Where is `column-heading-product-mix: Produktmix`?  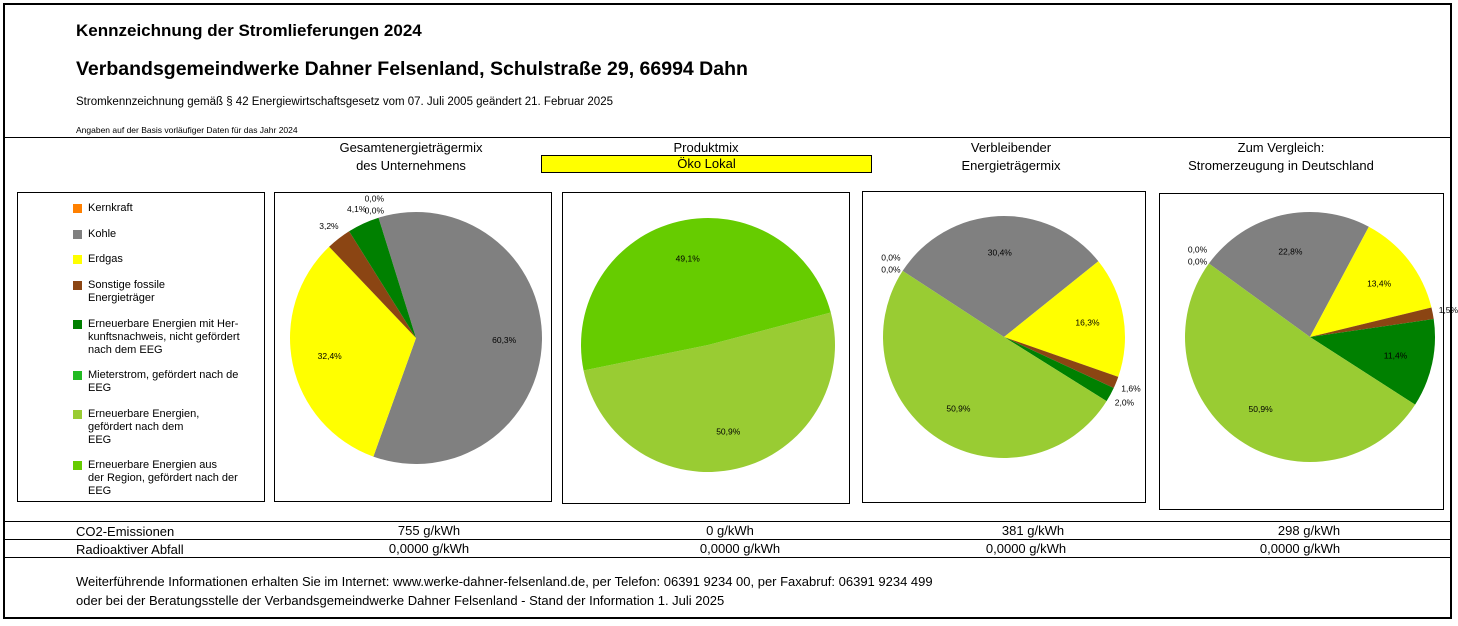
column-heading-product-mix: Produktmix is located at coordinates (706, 147).